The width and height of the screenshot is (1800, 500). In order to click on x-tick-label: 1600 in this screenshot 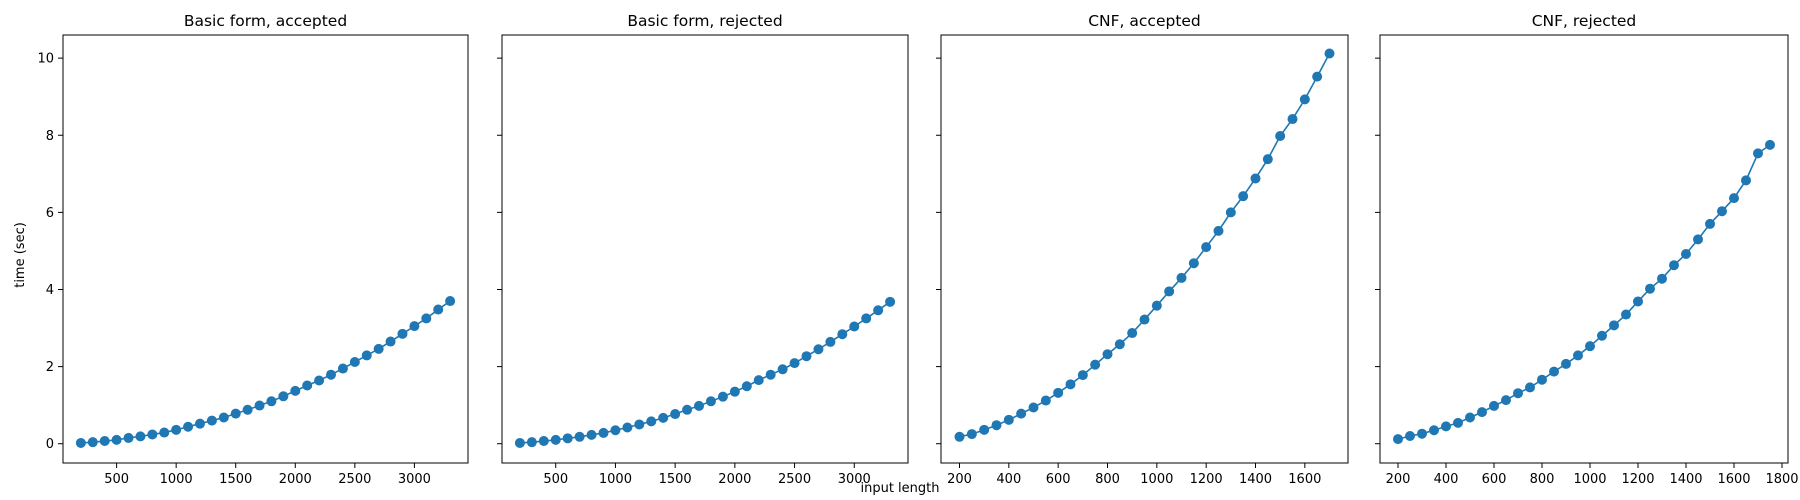, I will do `click(1733, 479)`.